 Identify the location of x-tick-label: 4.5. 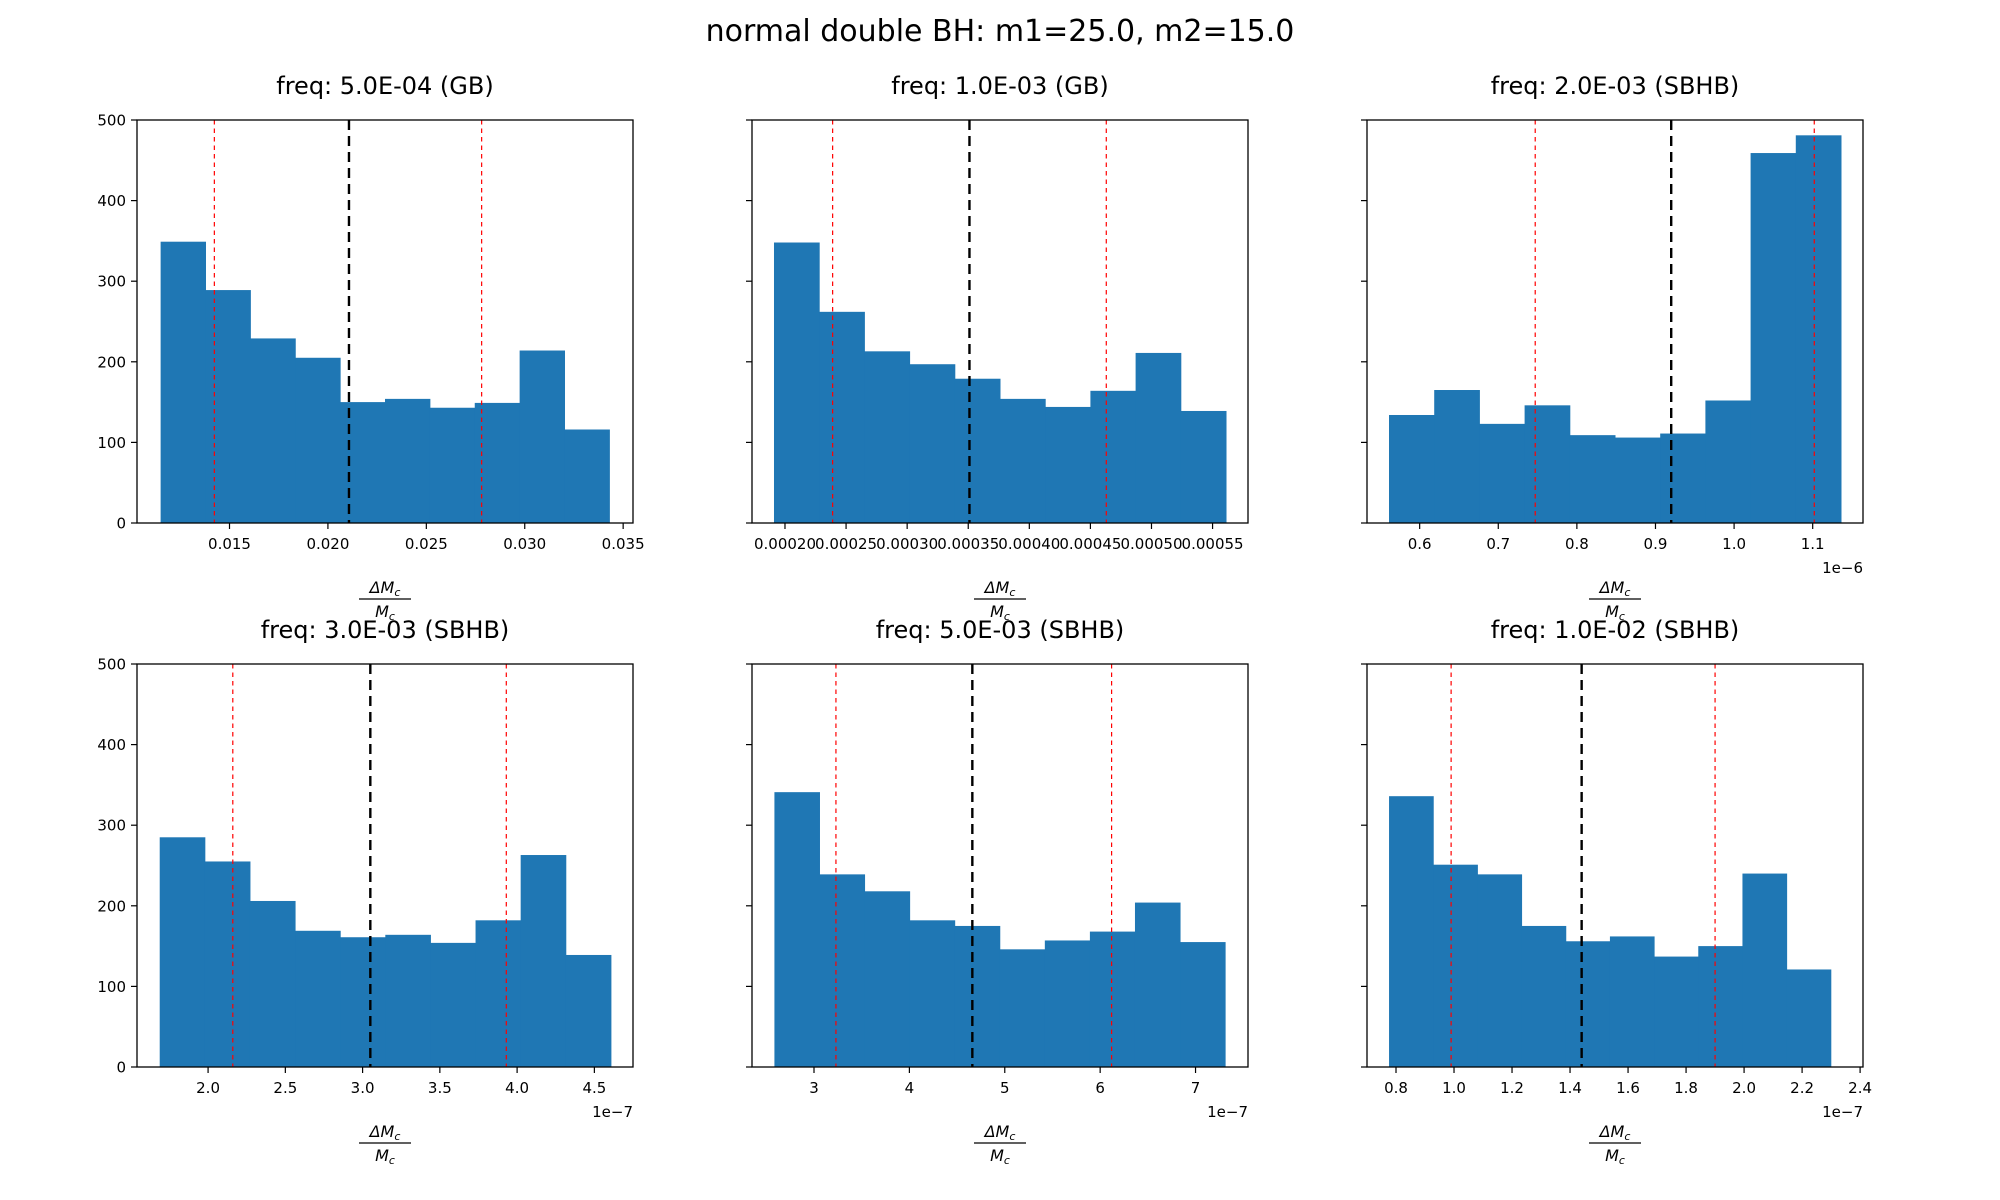
(594, 1088).